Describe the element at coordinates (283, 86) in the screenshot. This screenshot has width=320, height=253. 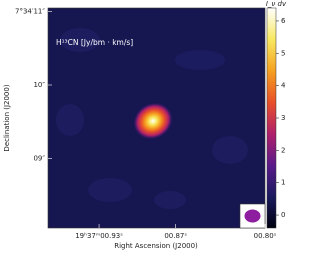
I see `colorbar-tick-label: 4` at that location.